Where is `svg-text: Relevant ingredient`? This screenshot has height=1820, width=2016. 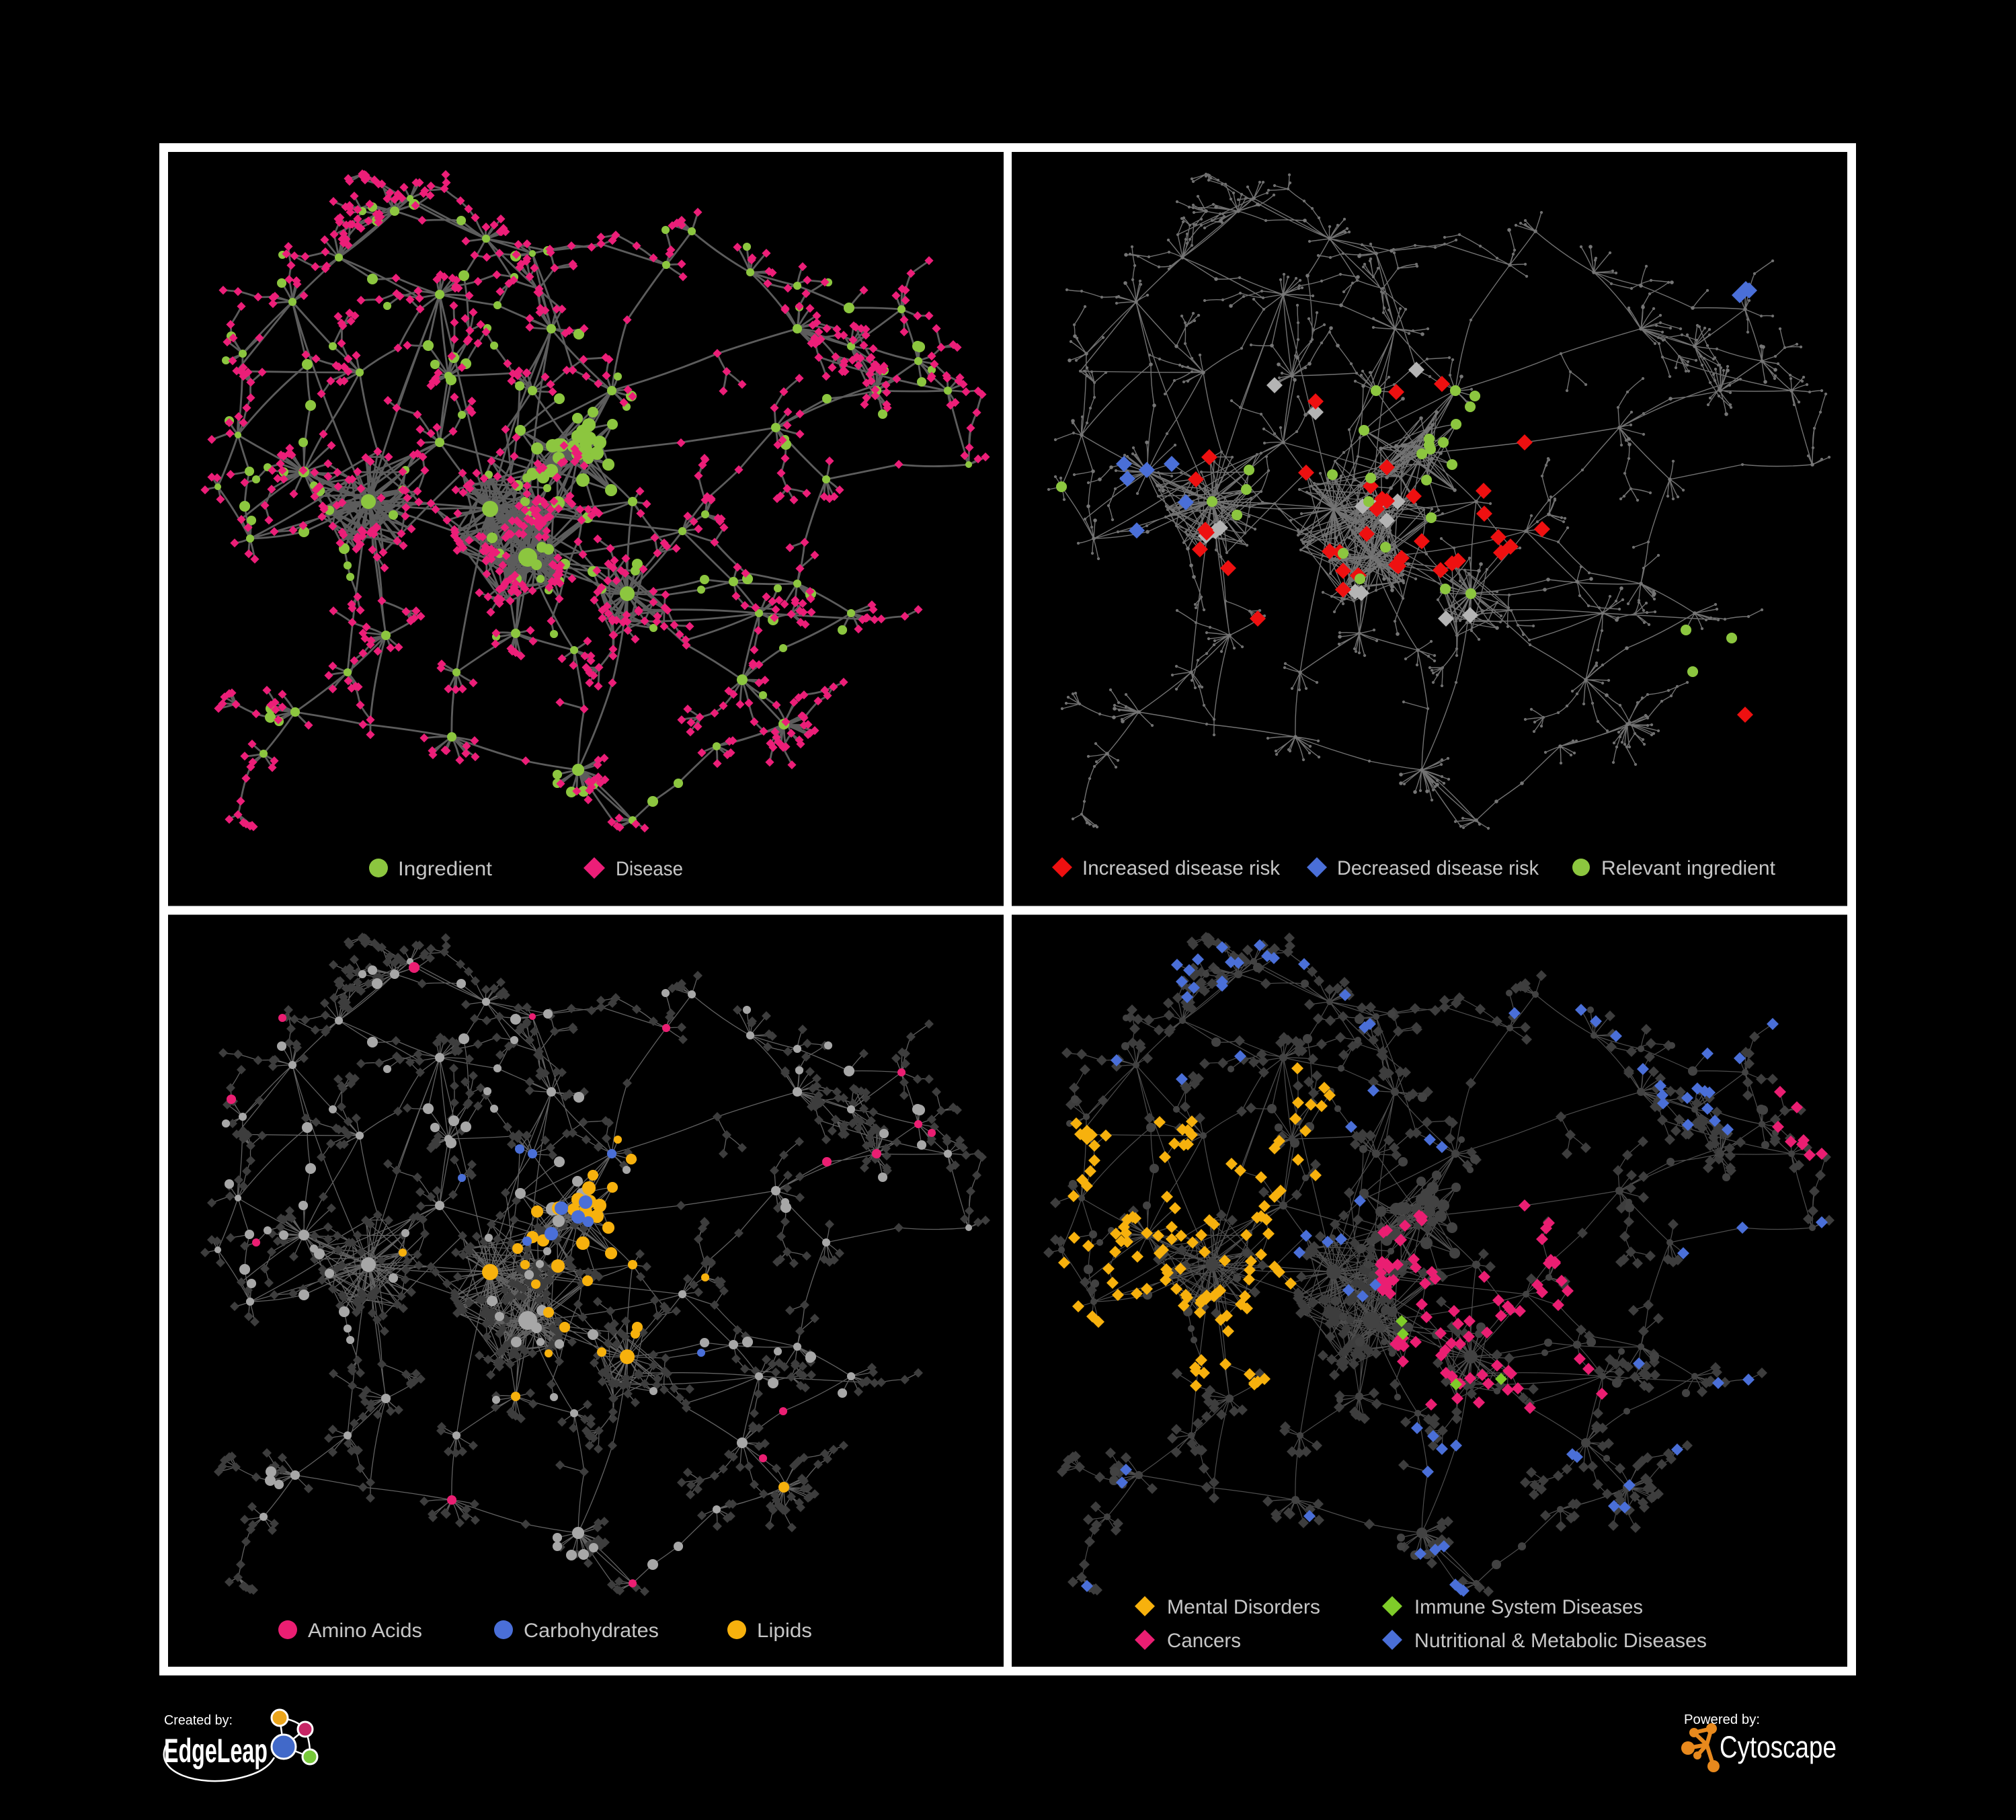 svg-text: Relevant ingredient is located at coordinates (1688, 868).